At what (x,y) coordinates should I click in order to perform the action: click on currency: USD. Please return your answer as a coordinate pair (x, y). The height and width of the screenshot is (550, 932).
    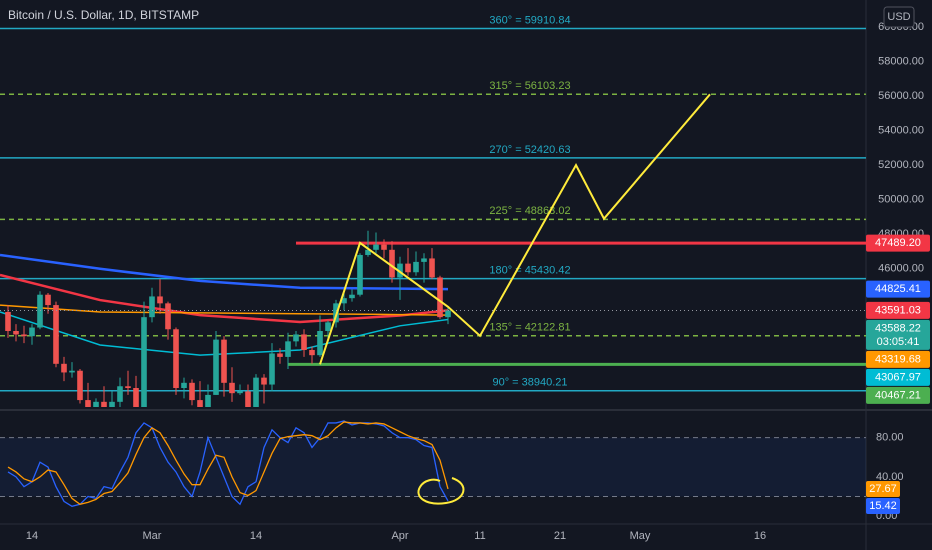
    Looking at the image, I should click on (898, 17).